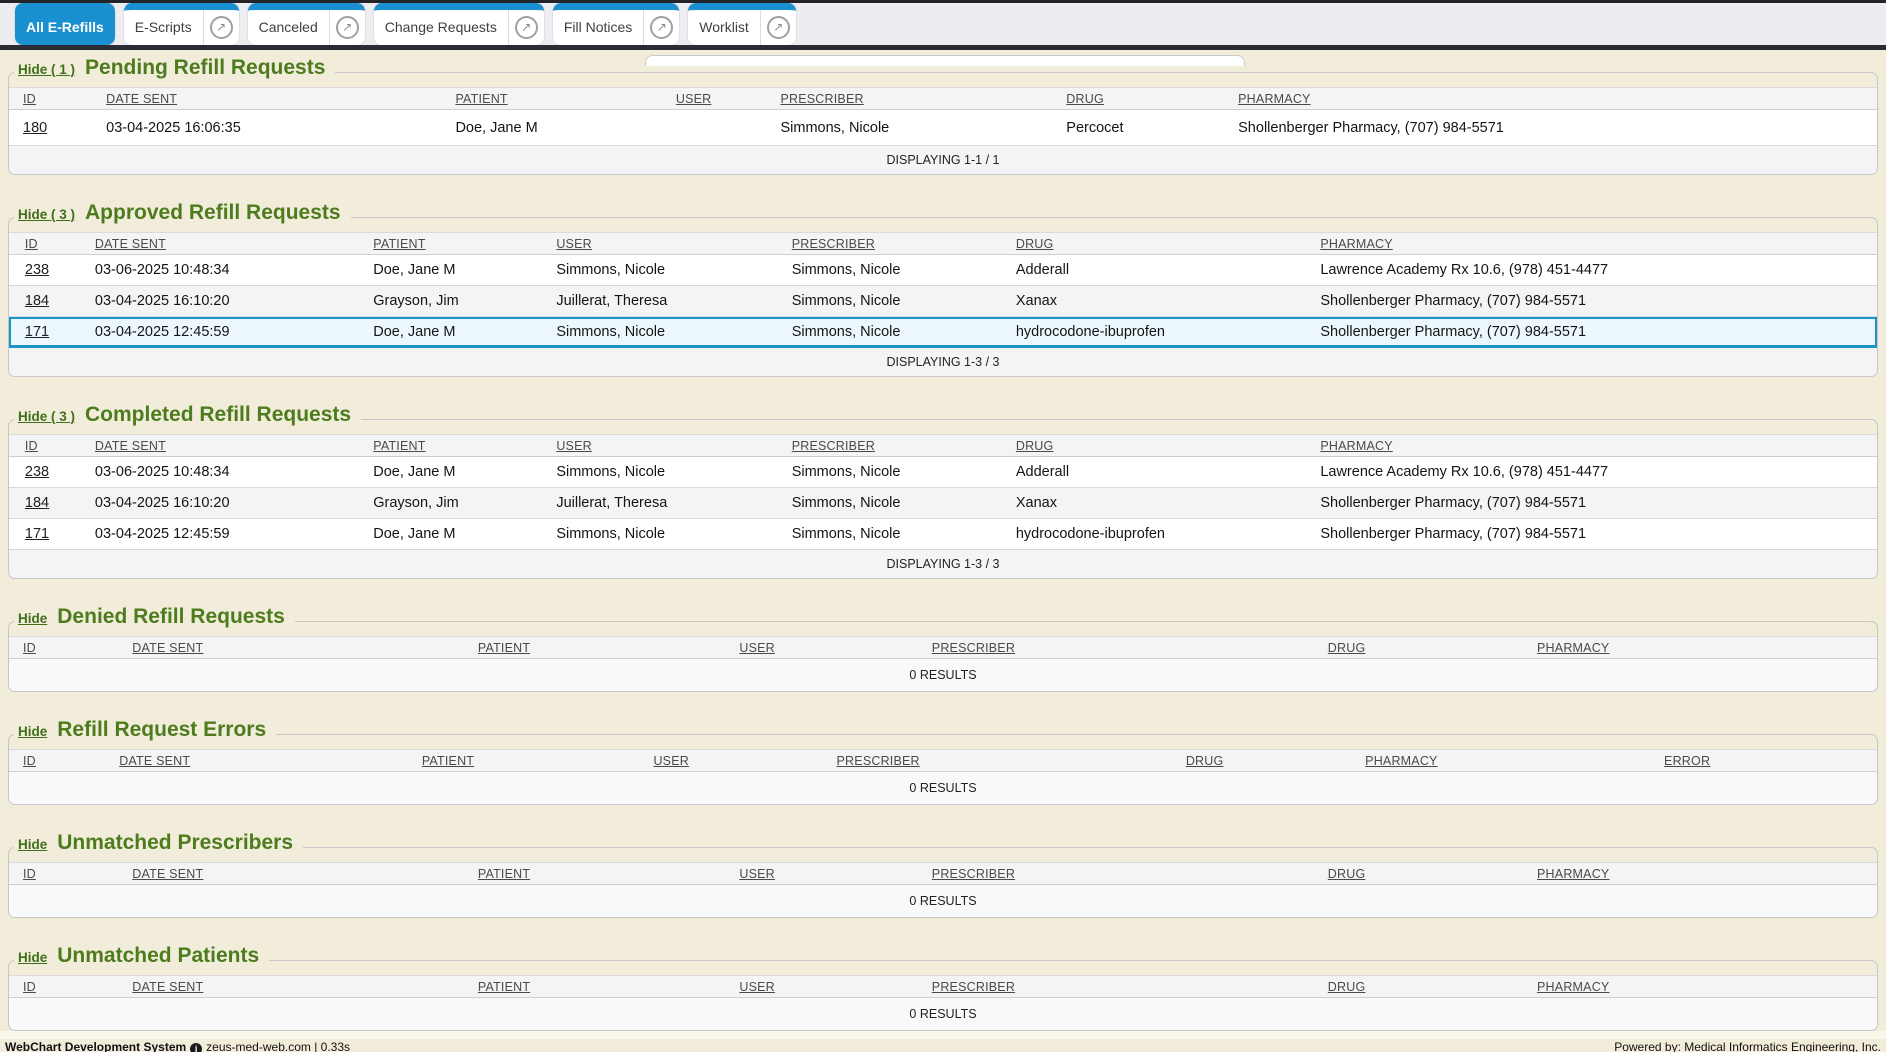 This screenshot has width=1886, height=1052. What do you see at coordinates (1036, 503) in the screenshot?
I see `cell-drug: Xanax` at bounding box center [1036, 503].